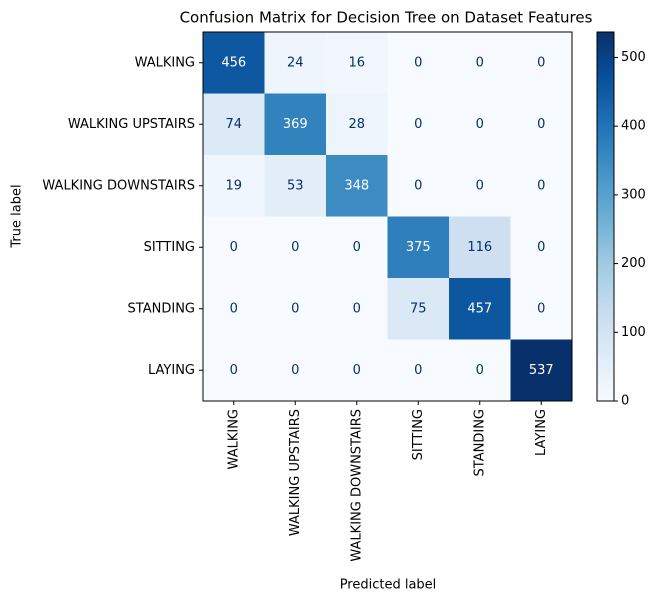 Image resolution: width=660 pixels, height=603 pixels. I want to click on x-tick-label: WALKING, so click(233, 439).